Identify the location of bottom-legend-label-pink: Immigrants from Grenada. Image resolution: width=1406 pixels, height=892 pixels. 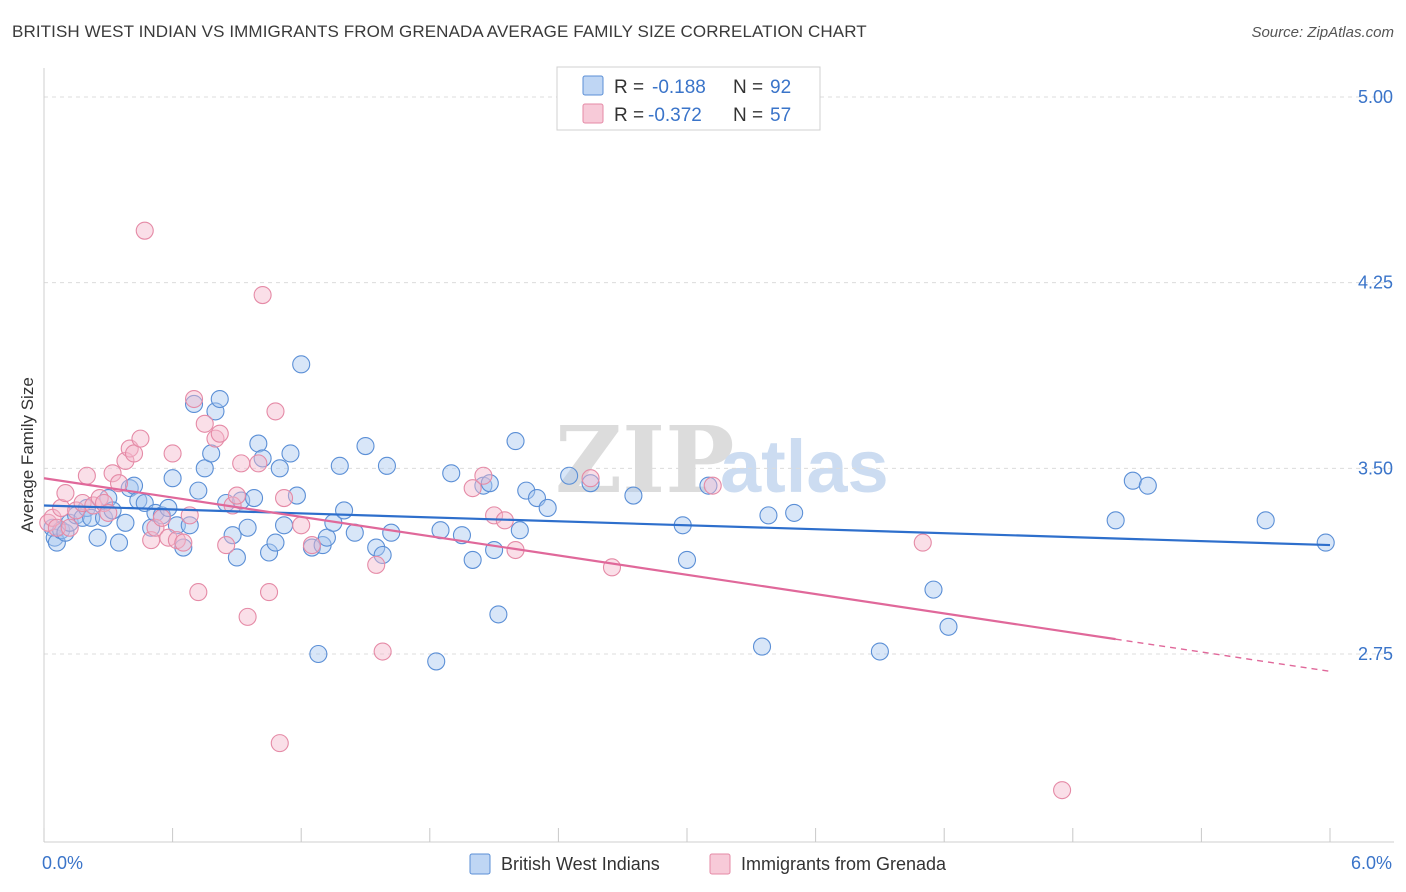
(844, 864).